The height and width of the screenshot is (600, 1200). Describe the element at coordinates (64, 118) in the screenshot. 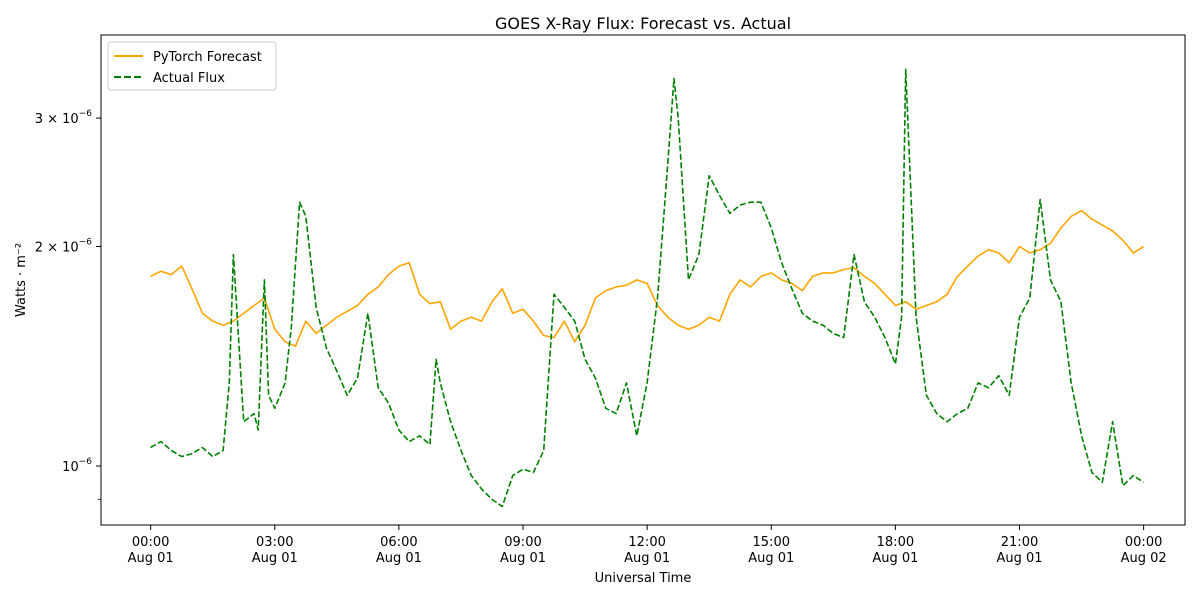

I see `y-tick-label: 3 × 10⁻⁶` at that location.